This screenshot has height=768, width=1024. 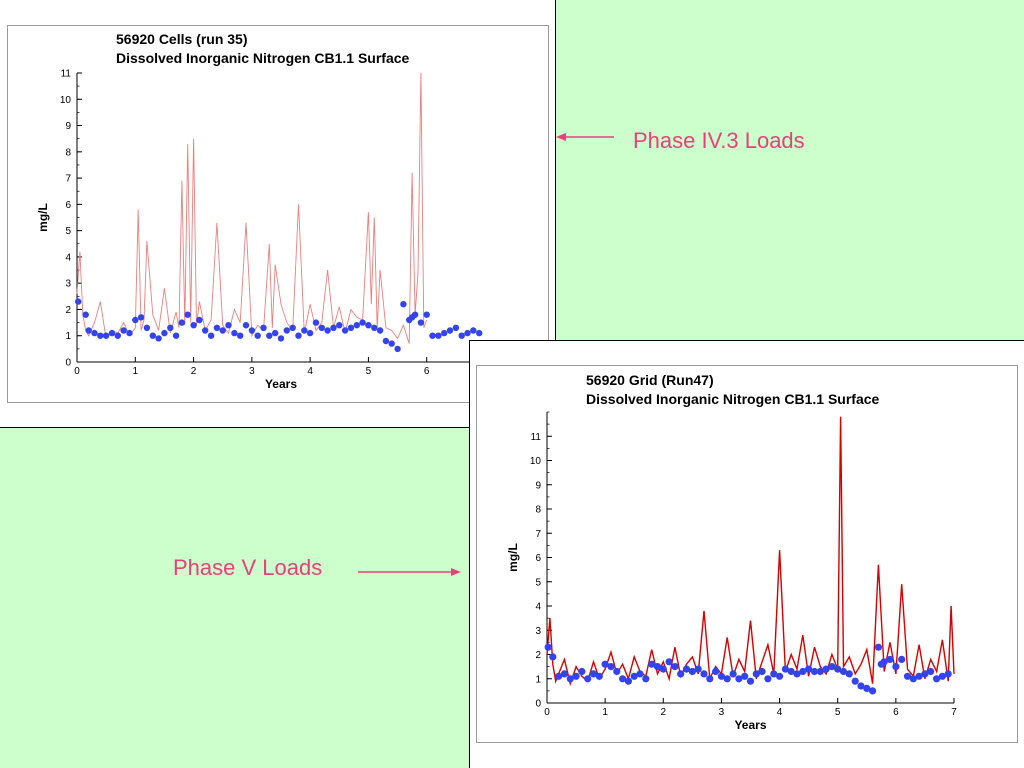 I want to click on x-tick-label: 5, so click(x=838, y=712).